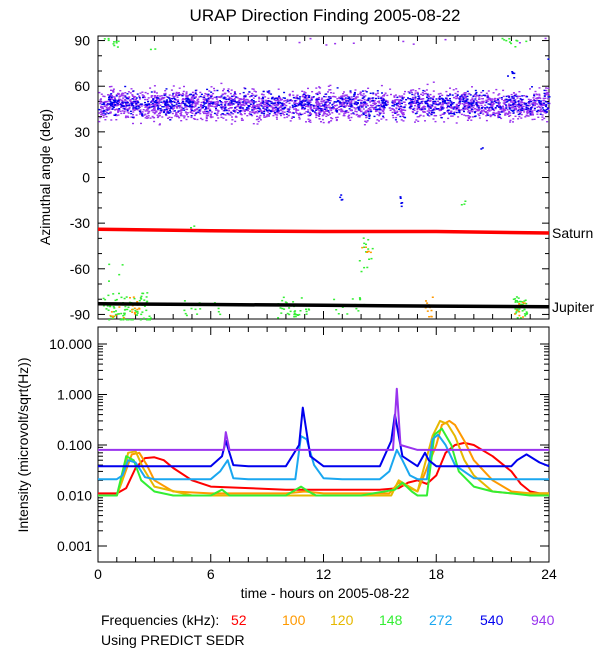  I want to click on chart-title: URAP Direction Finding 2005-08-22, so click(325, 15).